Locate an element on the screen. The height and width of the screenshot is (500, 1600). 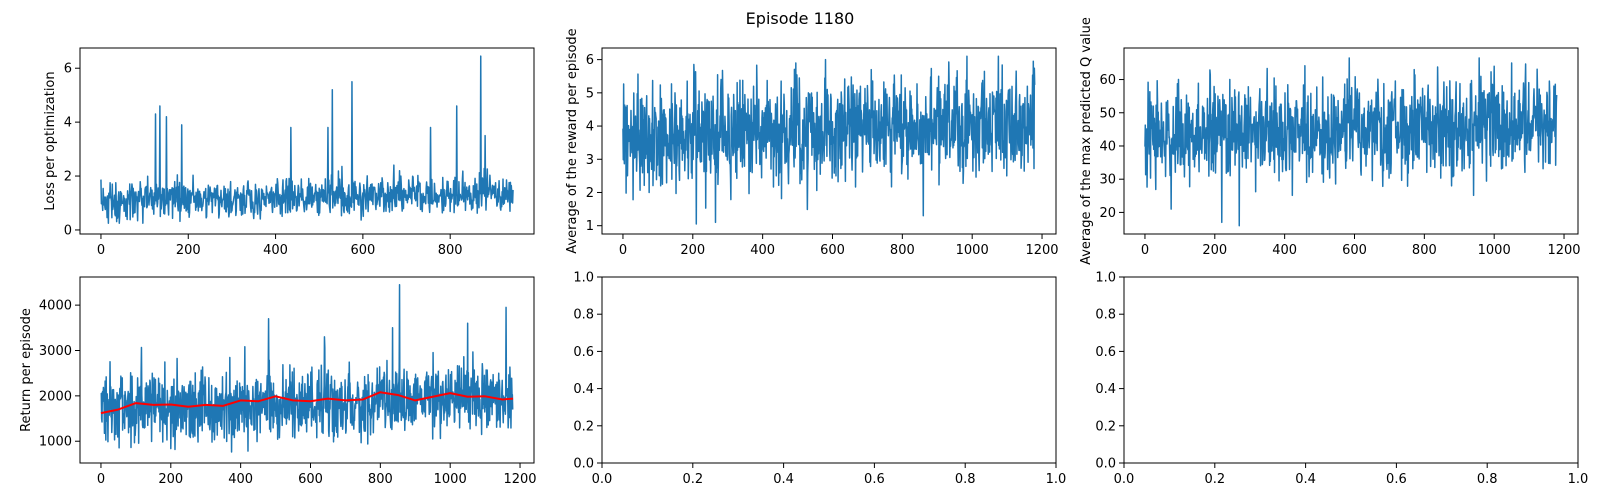
y-tick-label: 3 is located at coordinates (590, 160).